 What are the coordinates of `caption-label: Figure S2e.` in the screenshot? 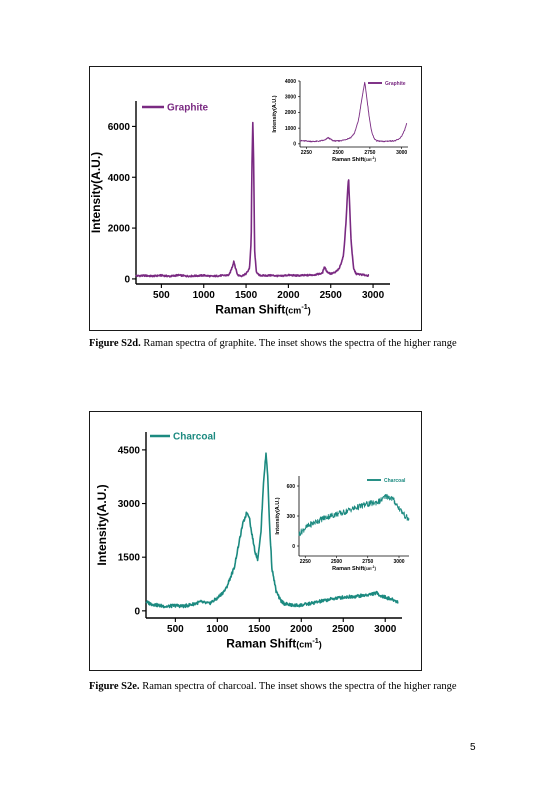 It's located at (114, 686).